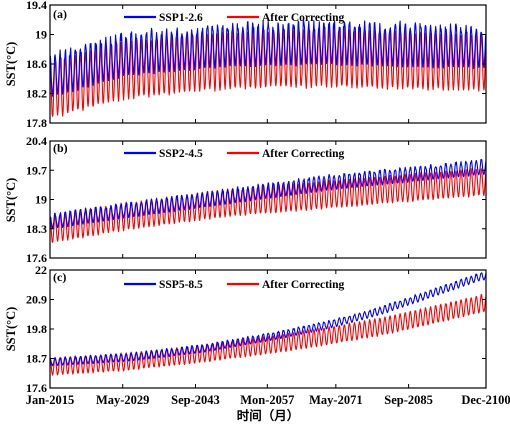  I want to click on ytick-label: 18.3, so click(36, 229).